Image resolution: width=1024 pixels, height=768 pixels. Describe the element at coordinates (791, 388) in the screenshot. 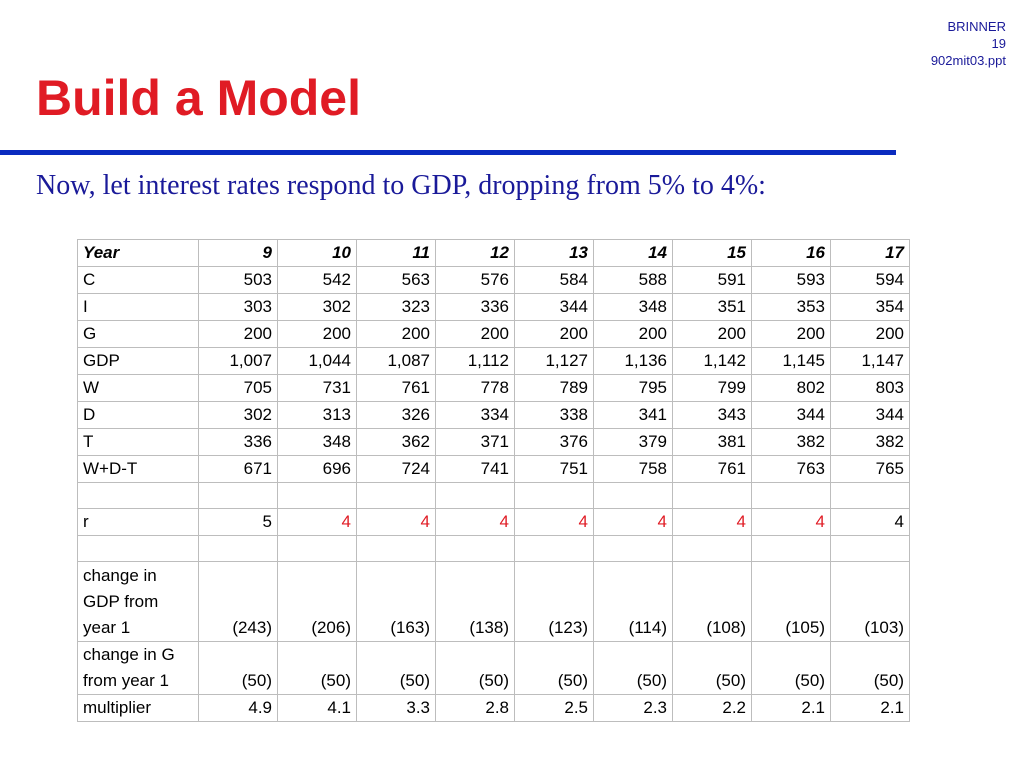

I see `value-cell: 802` at that location.